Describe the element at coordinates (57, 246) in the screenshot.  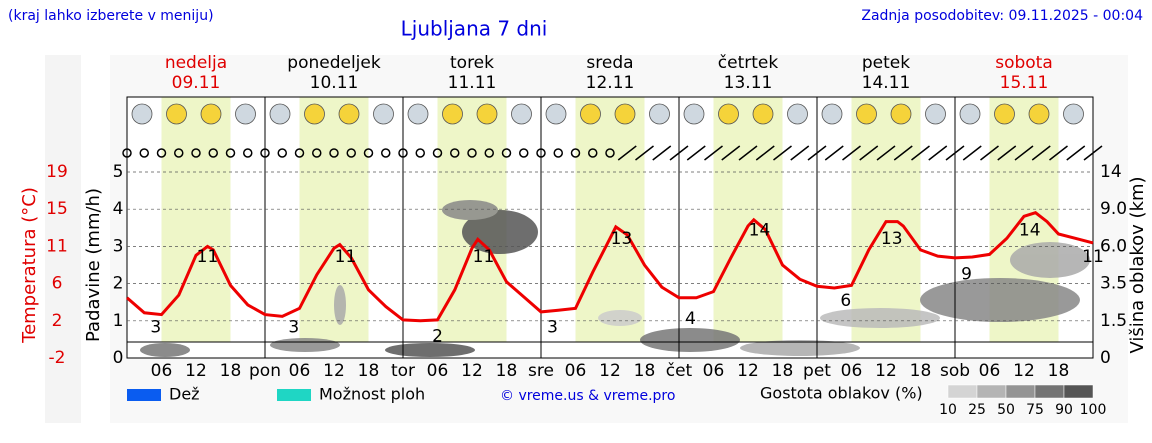
I see `y-tick-label: 11` at that location.